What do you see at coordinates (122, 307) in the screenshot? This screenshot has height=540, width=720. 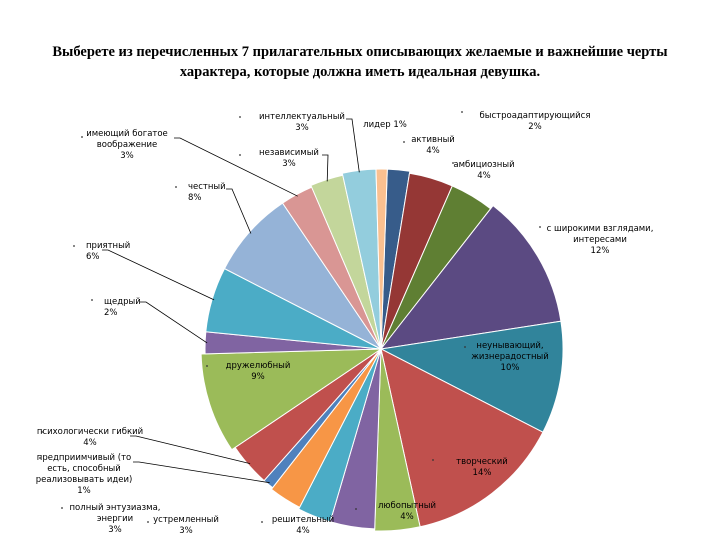 I see `slice-label: щедрый 2%` at bounding box center [122, 307].